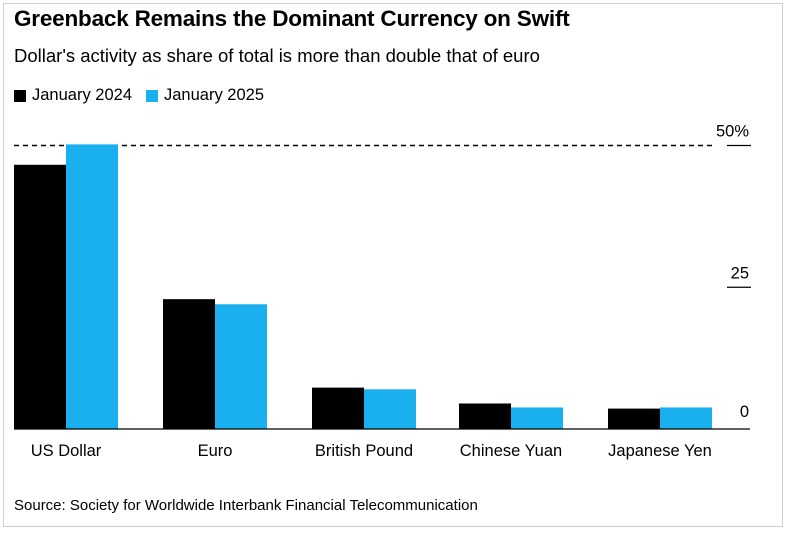  I want to click on bar-euro-2024, so click(189, 364).